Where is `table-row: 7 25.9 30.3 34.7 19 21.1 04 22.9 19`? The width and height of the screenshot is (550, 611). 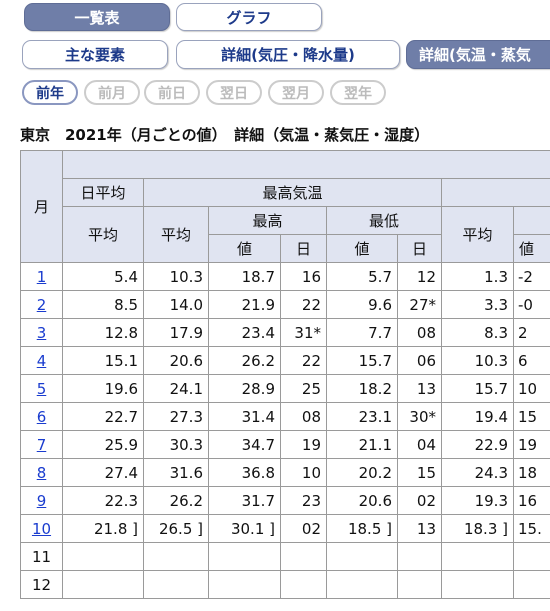
table-row: 7 25.9 30.3 34.7 19 21.1 04 22.9 19 is located at coordinates (285, 444).